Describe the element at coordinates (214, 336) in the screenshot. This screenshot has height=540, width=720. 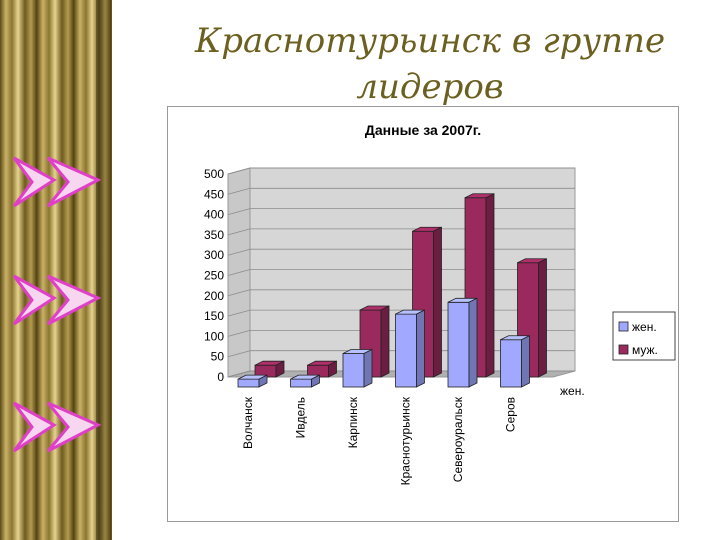
I see `y-tick-label: 100` at that location.